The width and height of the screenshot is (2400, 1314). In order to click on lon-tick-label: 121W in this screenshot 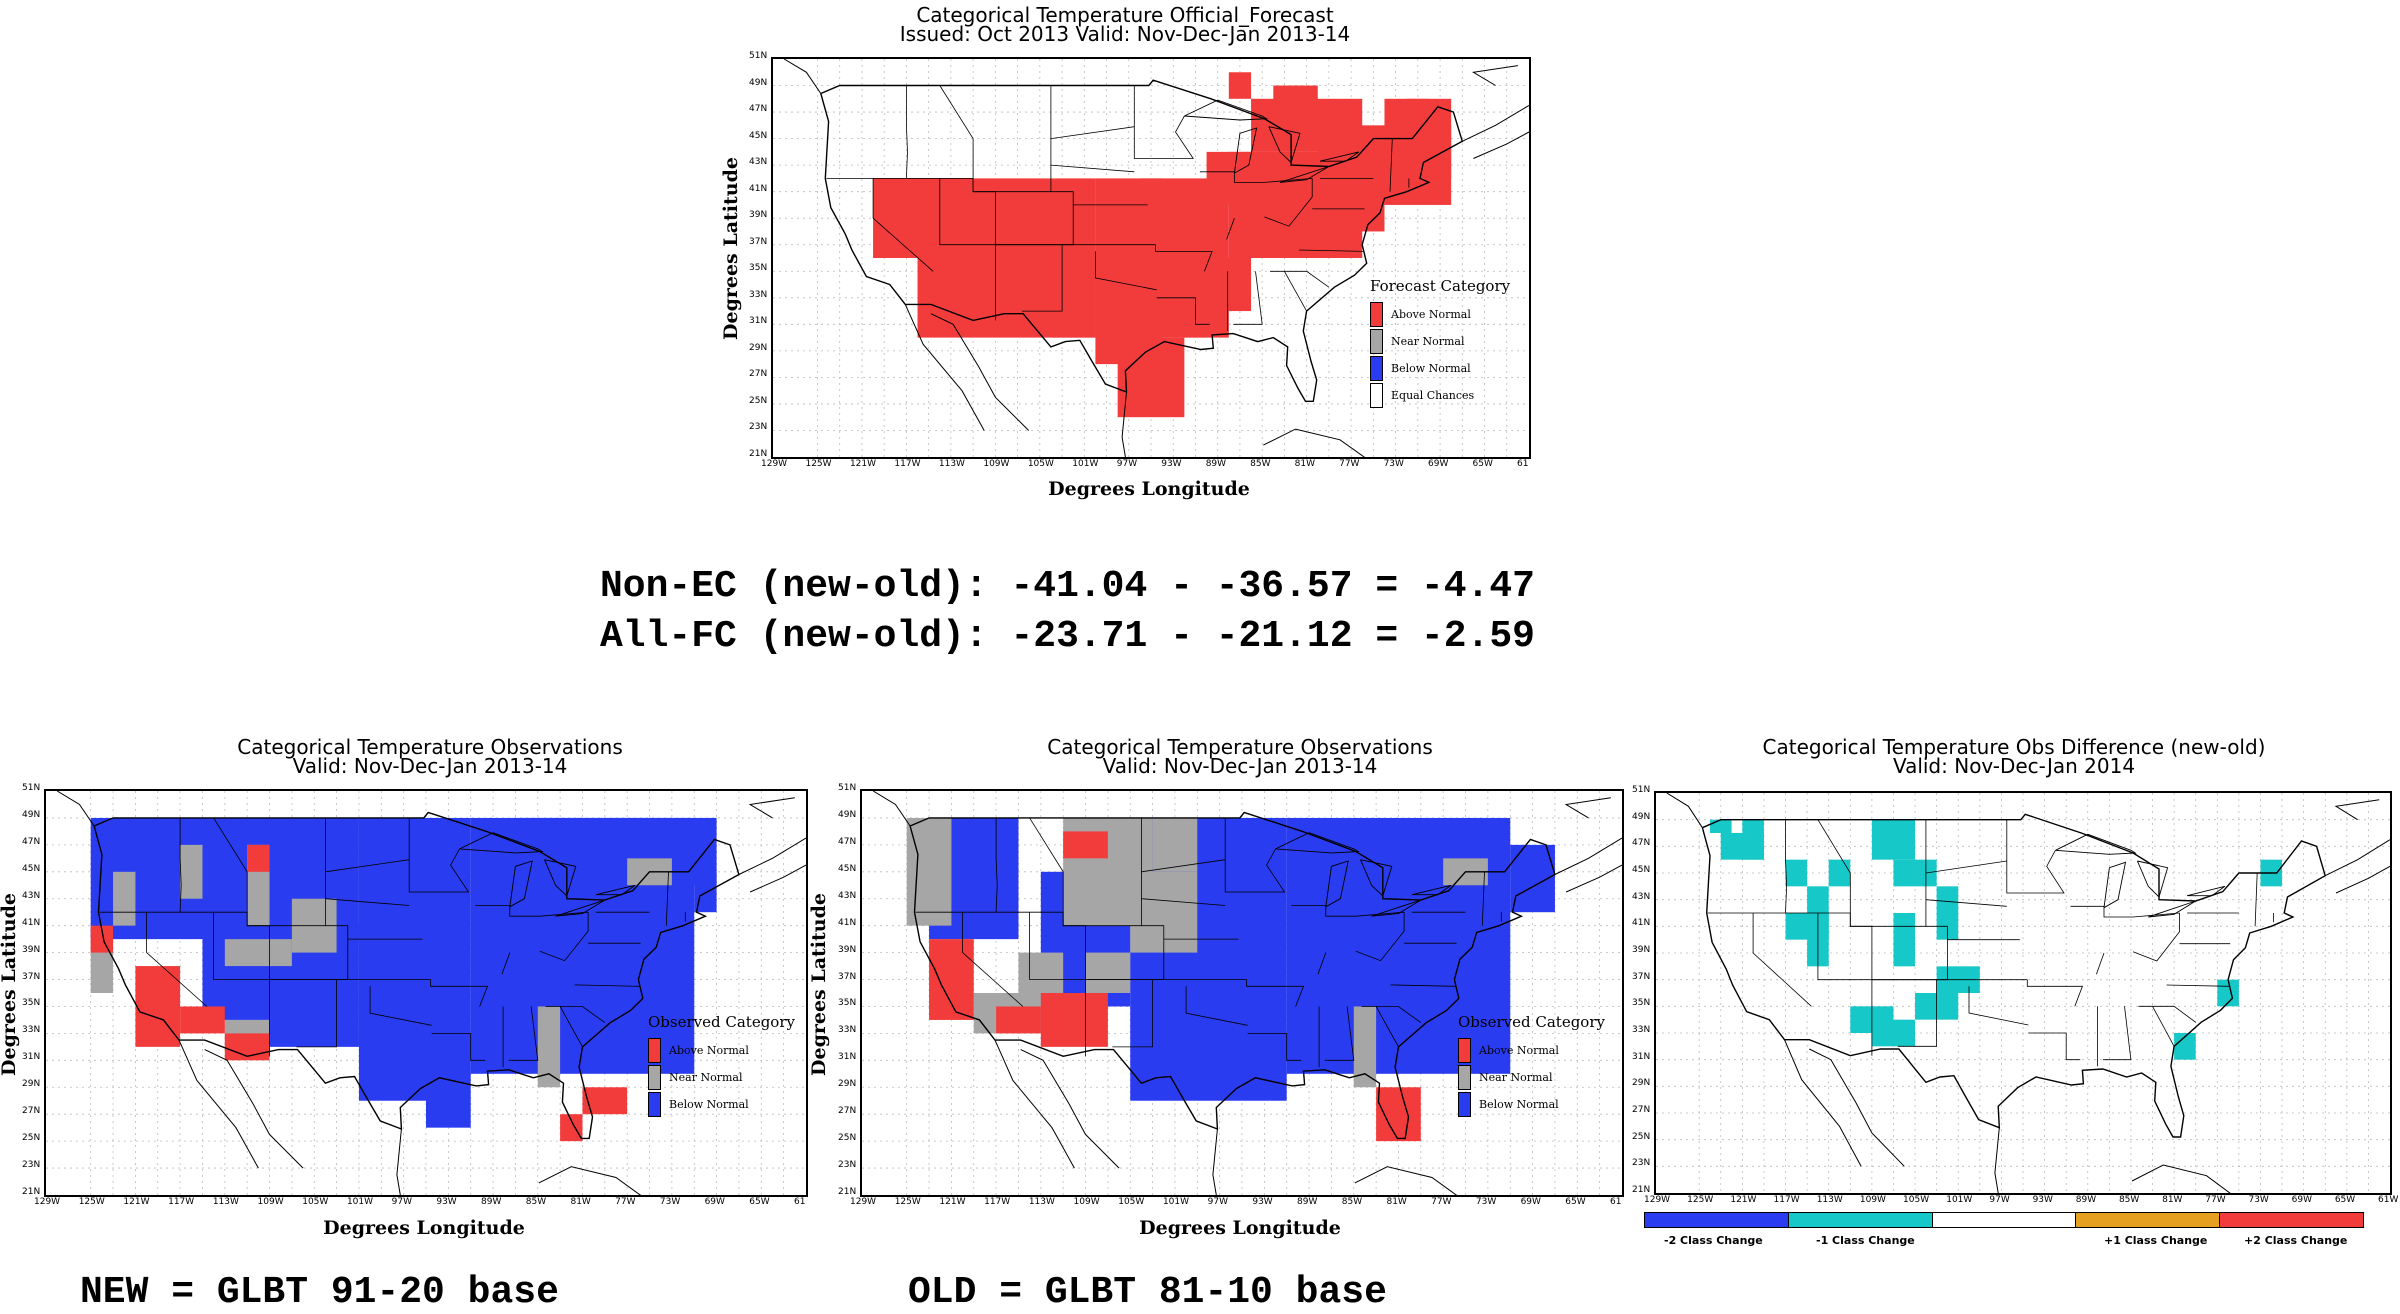, I will do `click(952, 1202)`.